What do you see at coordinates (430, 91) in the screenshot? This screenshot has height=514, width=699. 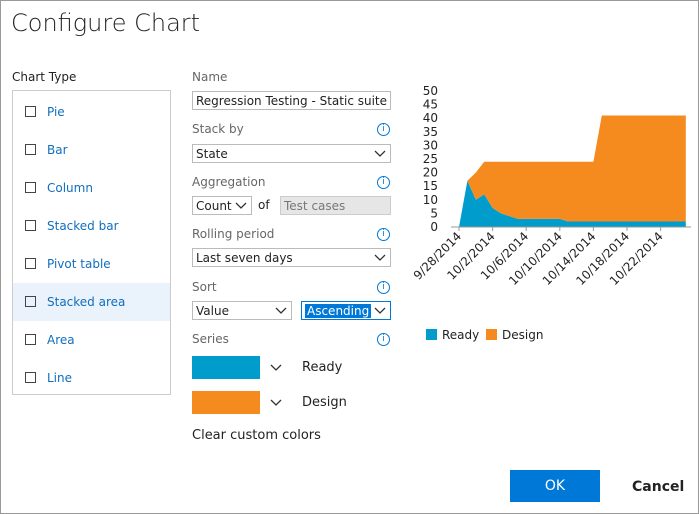 I see `y-tick-label: 50` at bounding box center [430, 91].